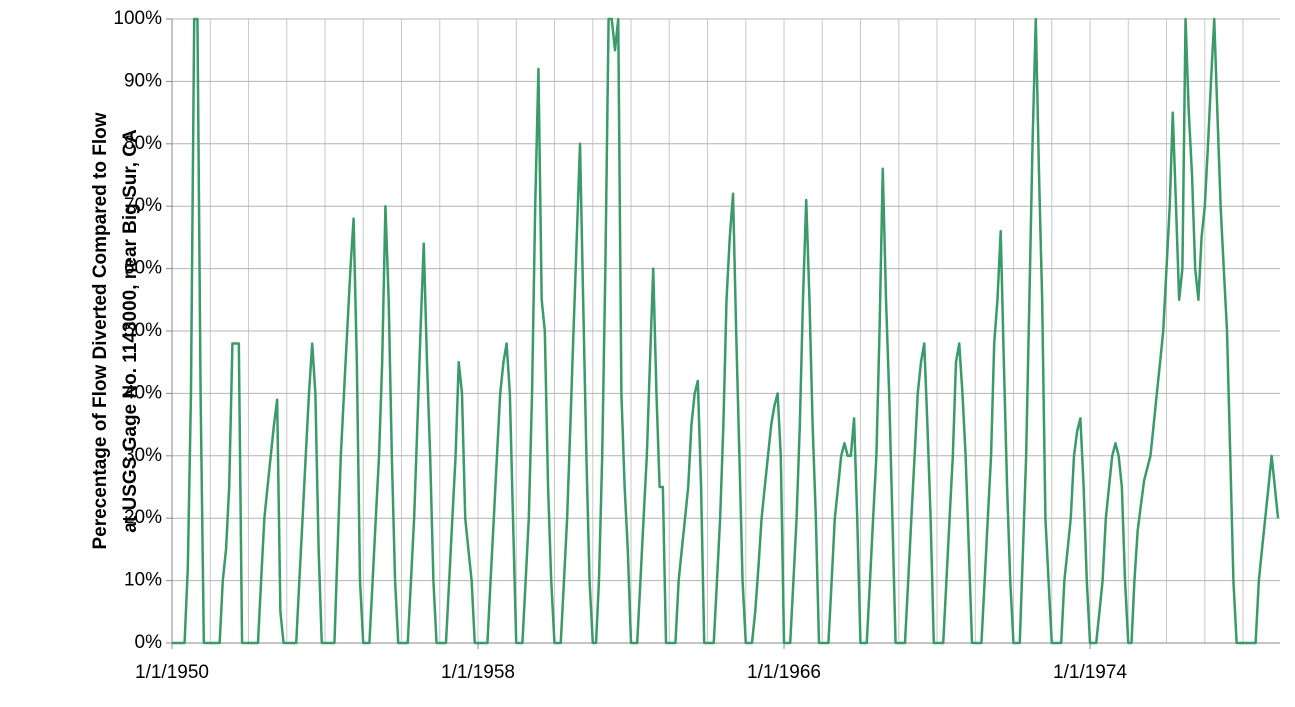 Image resolution: width=1295 pixels, height=707 pixels. What do you see at coordinates (143, 517) in the screenshot?
I see `y-tick-label: 20%` at bounding box center [143, 517].